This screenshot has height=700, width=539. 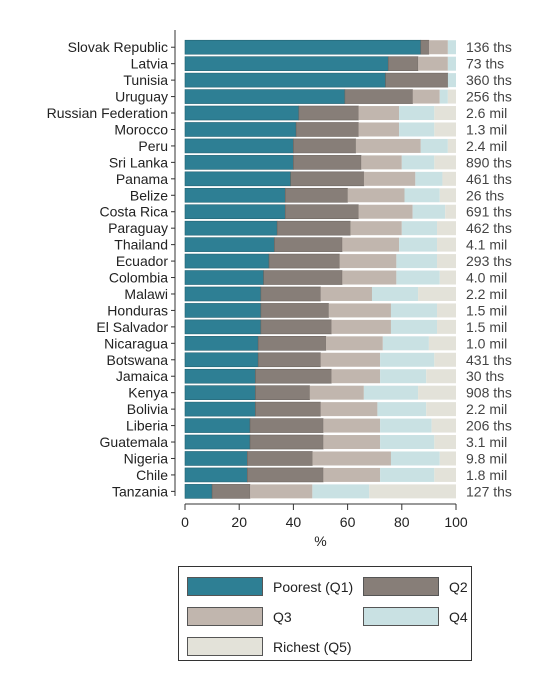 What do you see at coordinates (348, 522) in the screenshot?
I see `x-tick-label-60: 60` at bounding box center [348, 522].